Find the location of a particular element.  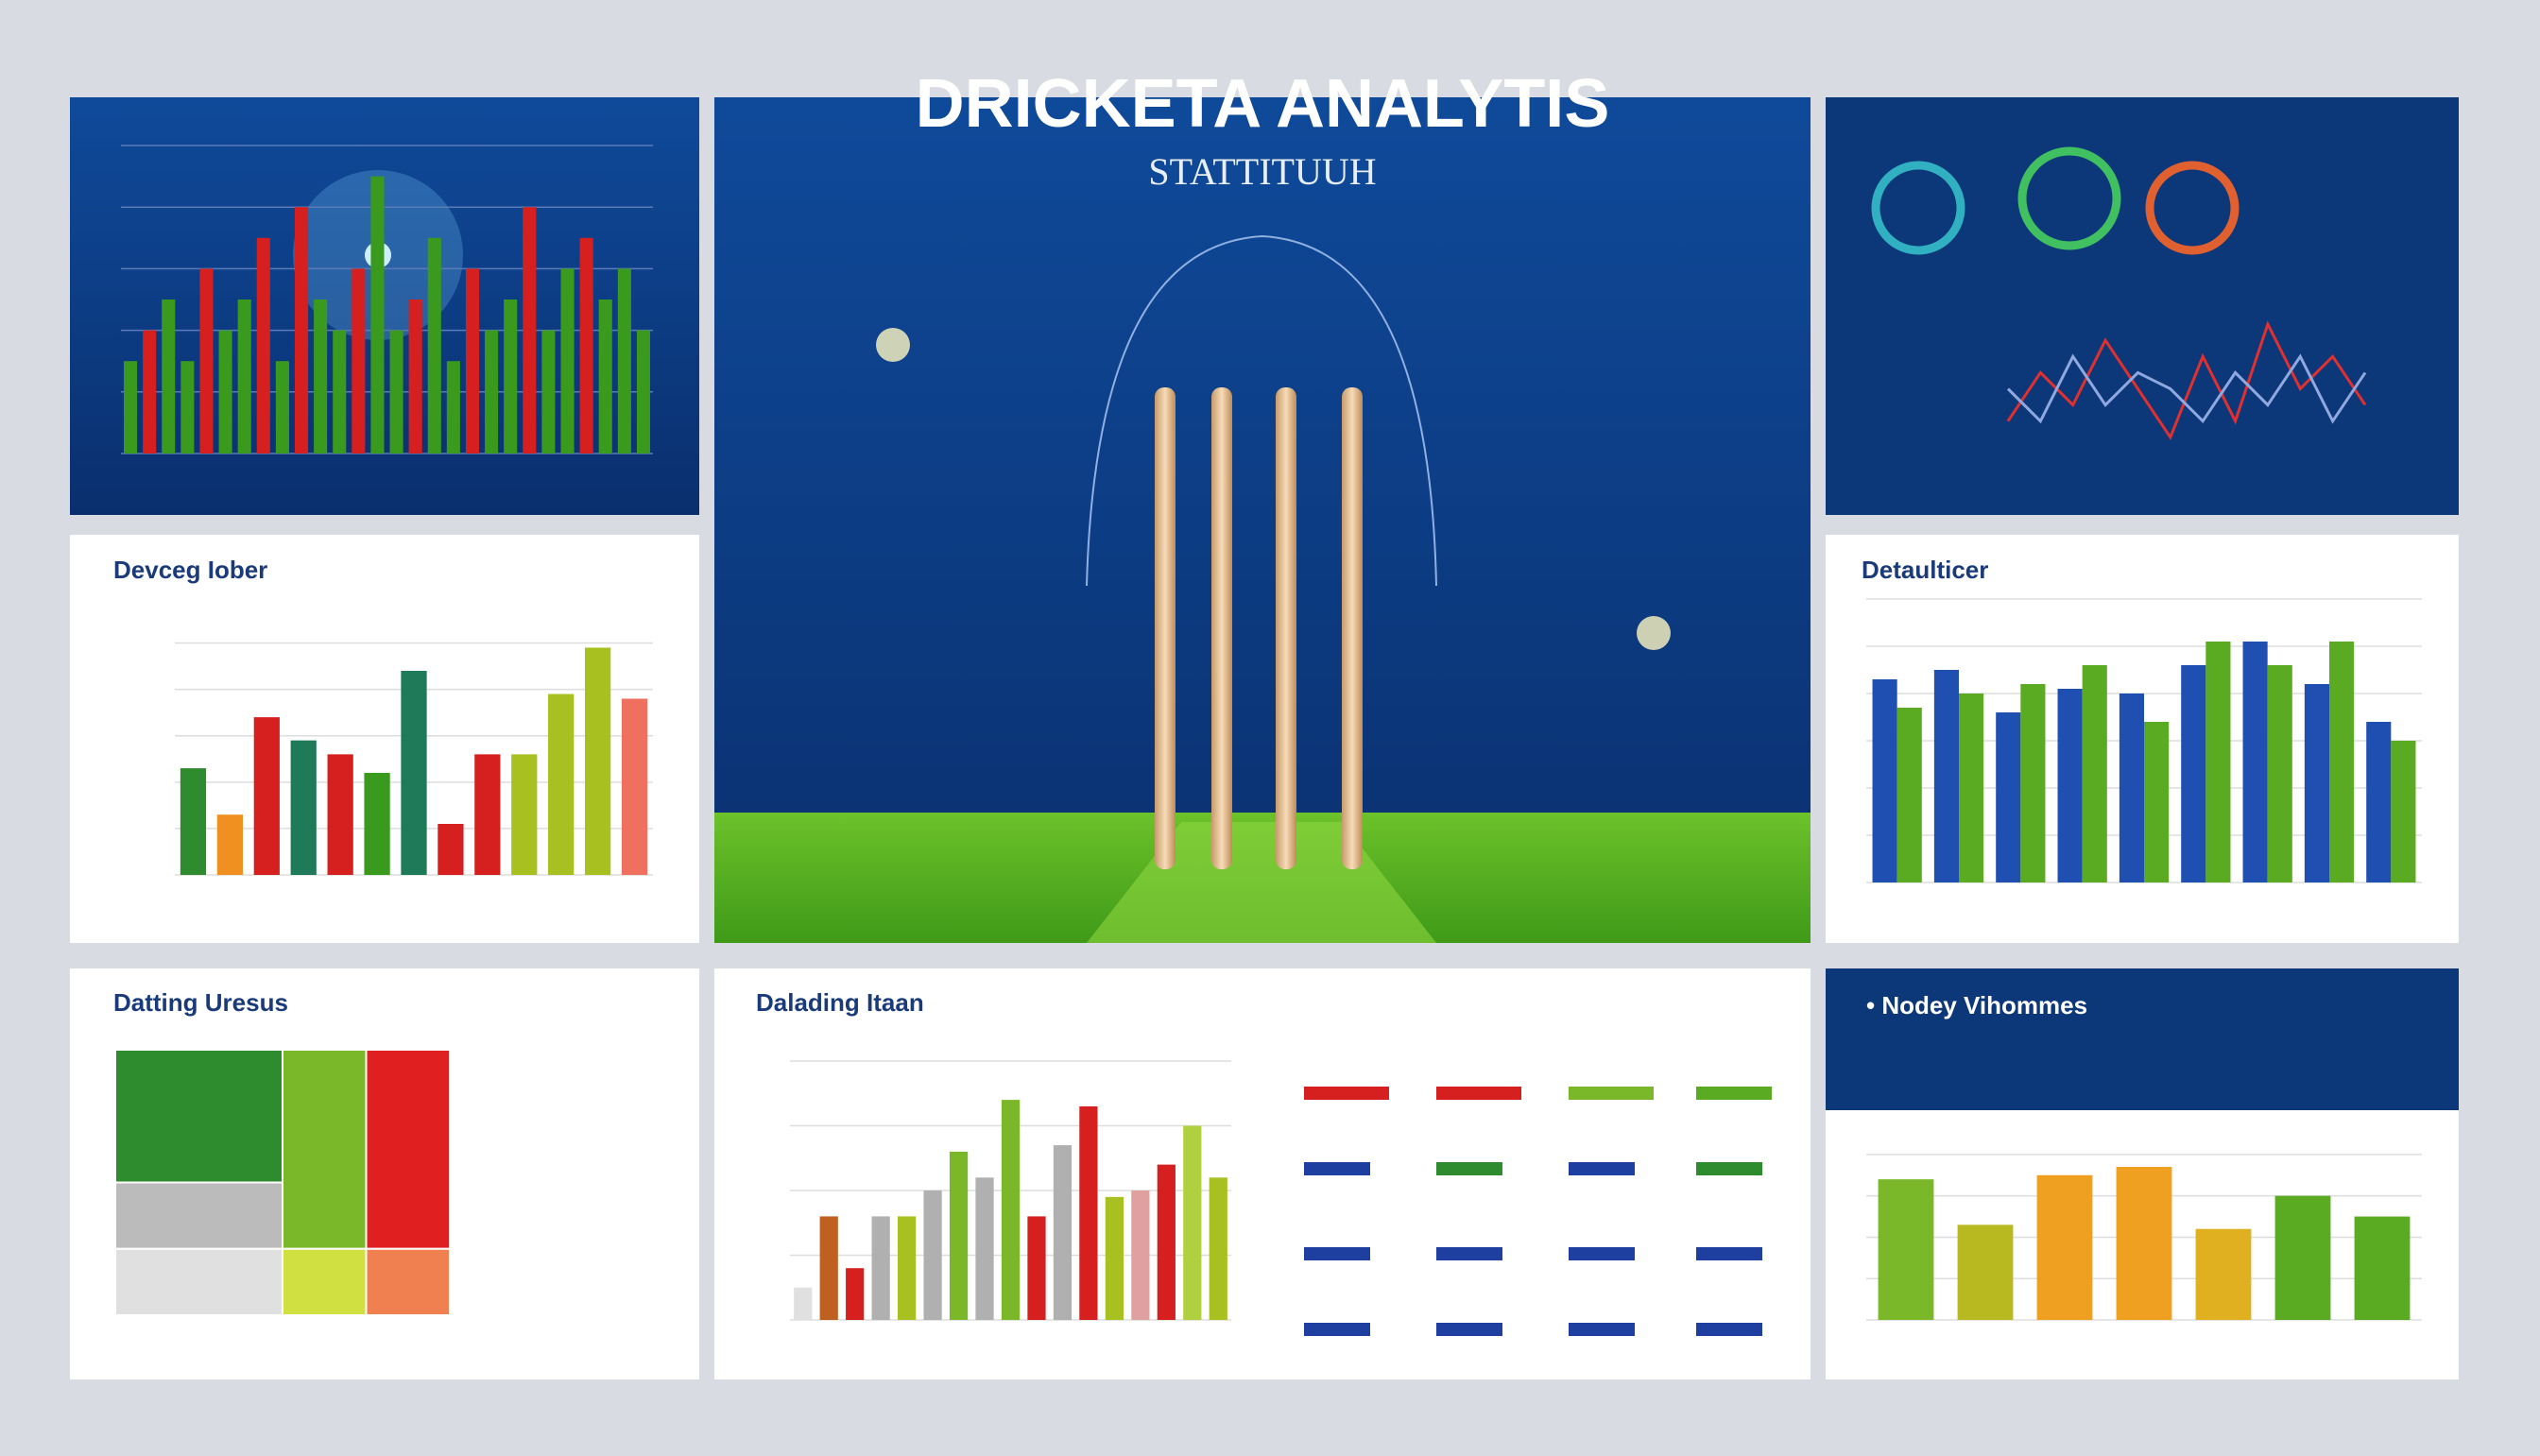

chart-title: Datting Uresus is located at coordinates (200, 1003).